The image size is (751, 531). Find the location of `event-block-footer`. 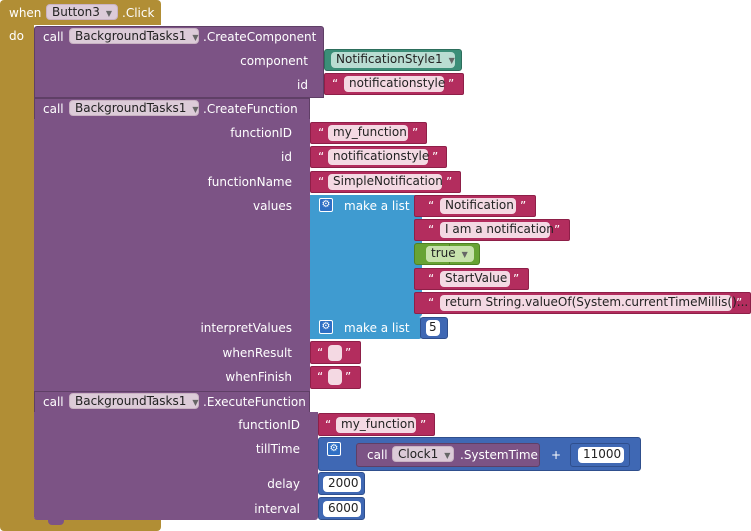

event-block-footer is located at coordinates (80, 524).